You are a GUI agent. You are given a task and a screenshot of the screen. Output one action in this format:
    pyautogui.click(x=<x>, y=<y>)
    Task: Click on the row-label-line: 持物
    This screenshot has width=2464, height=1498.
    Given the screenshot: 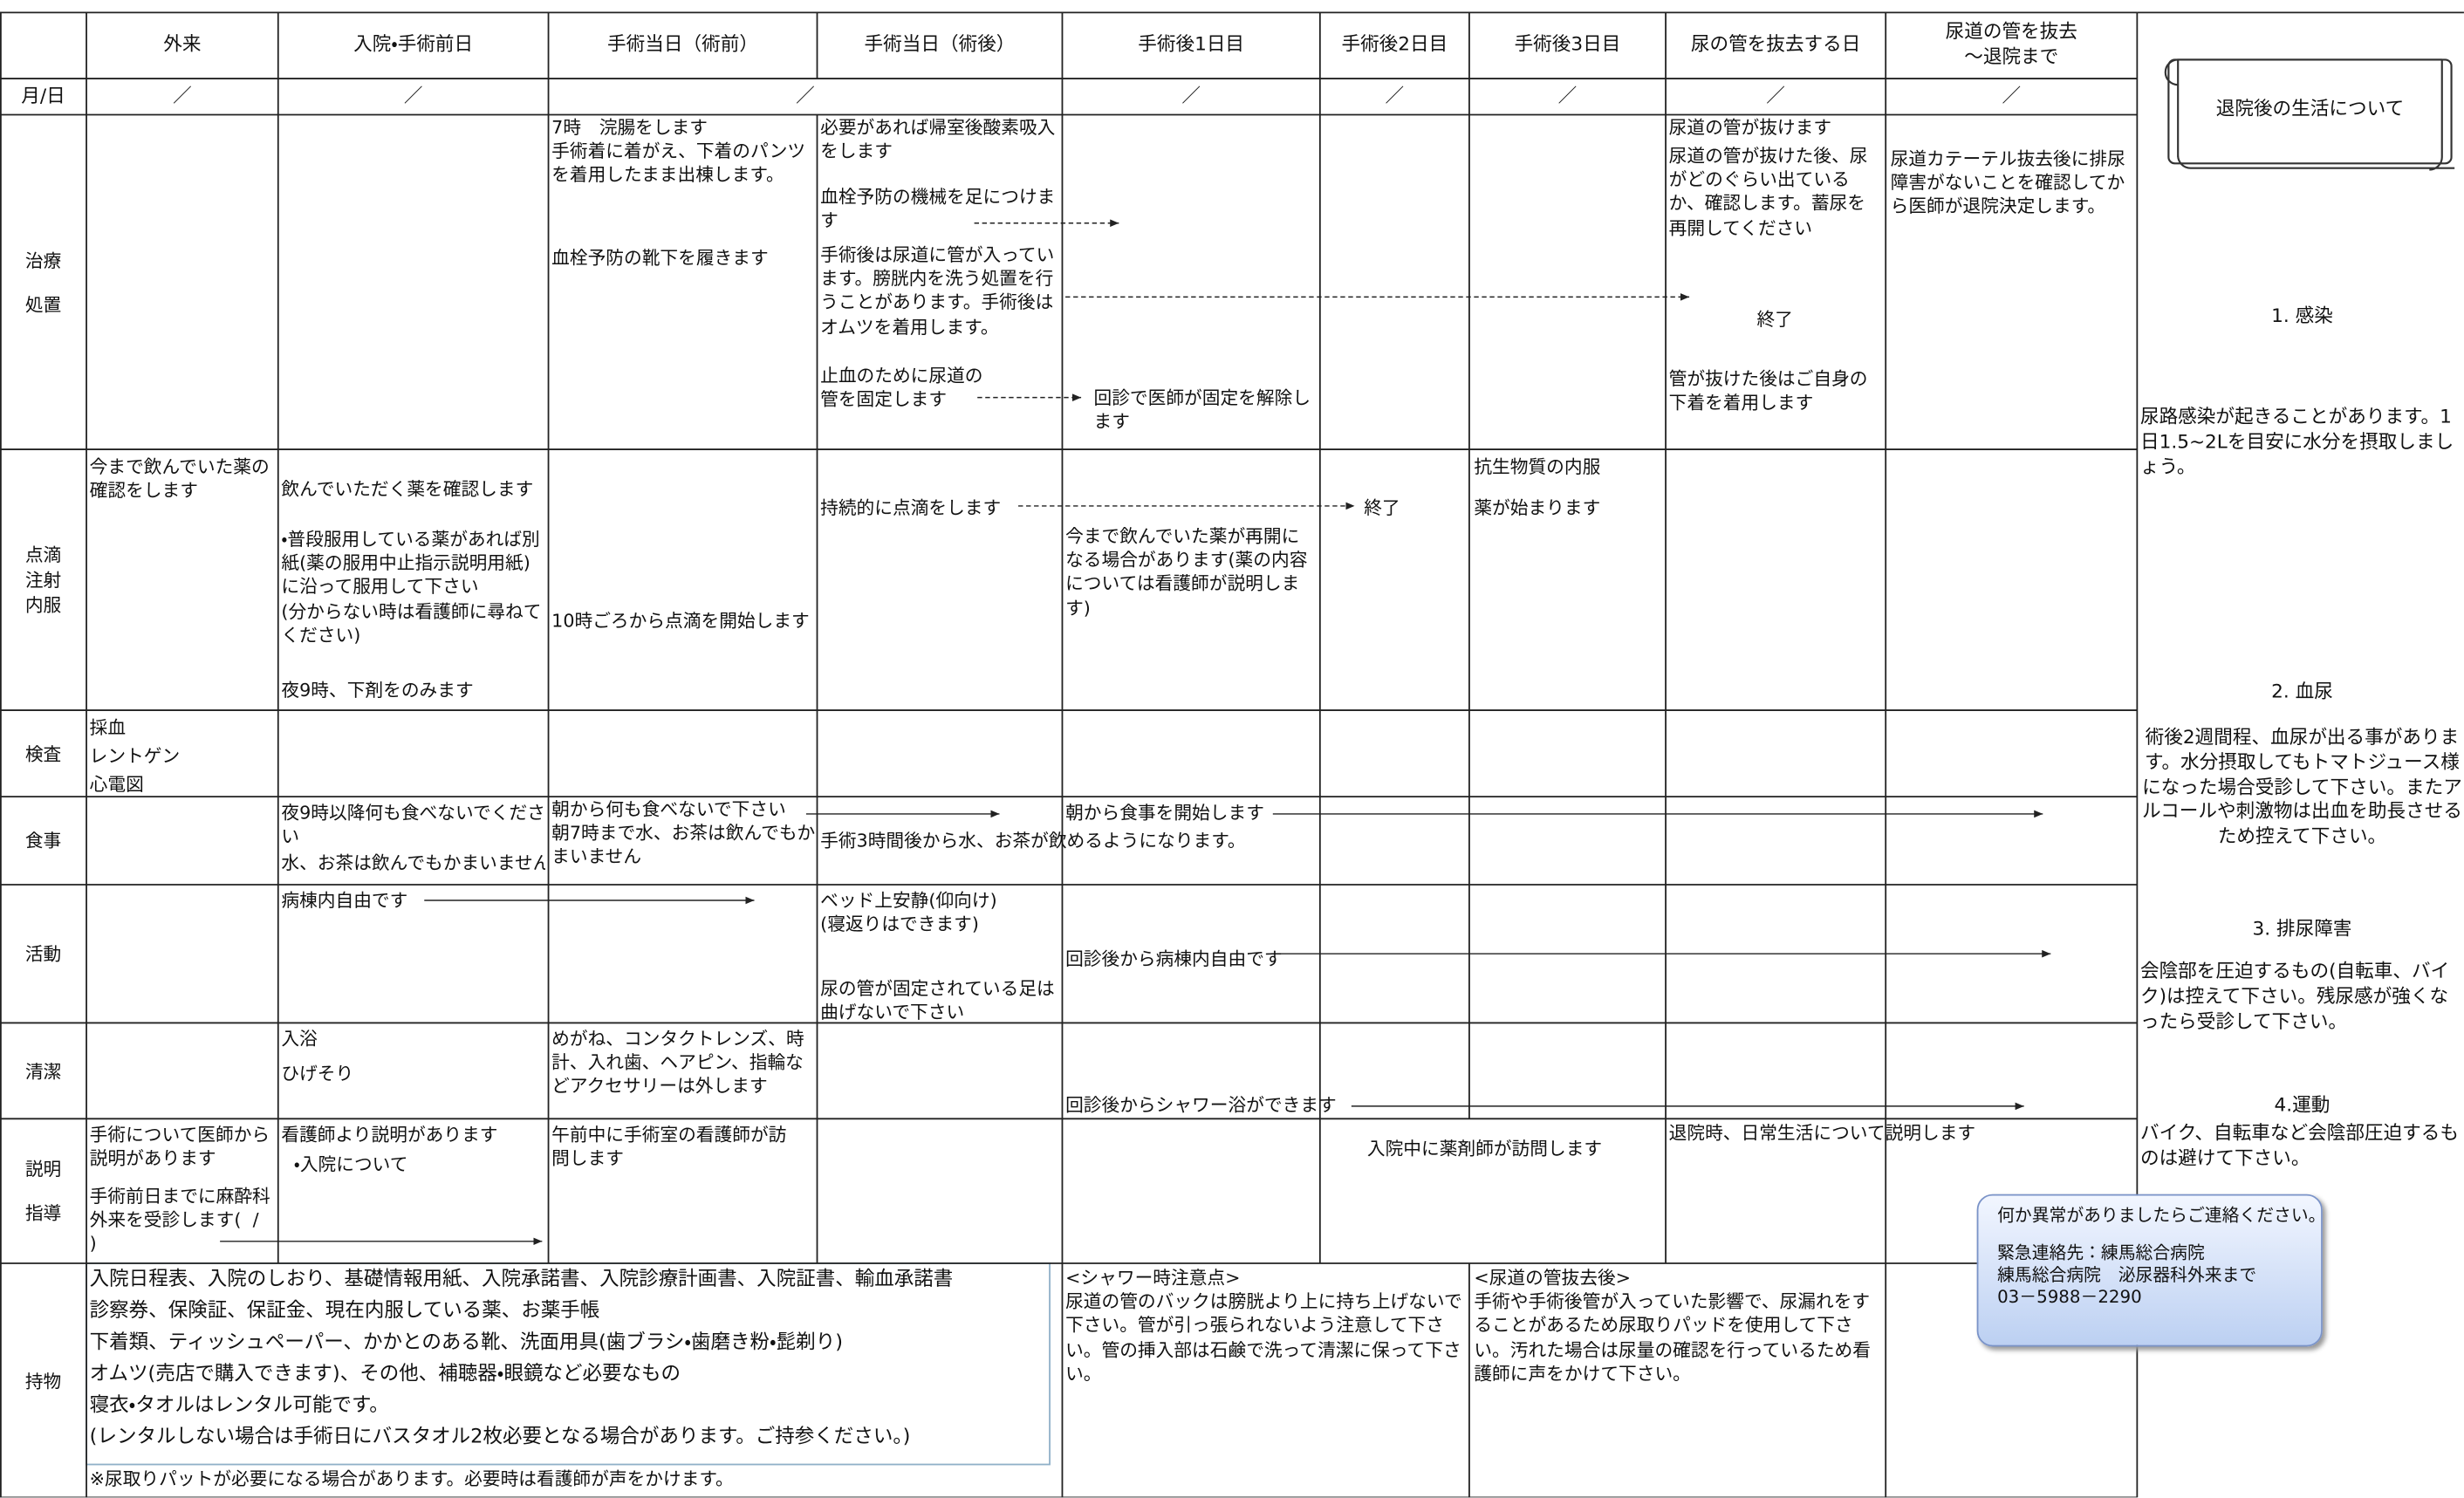 What is the action you would take?
    pyautogui.click(x=43, y=1380)
    